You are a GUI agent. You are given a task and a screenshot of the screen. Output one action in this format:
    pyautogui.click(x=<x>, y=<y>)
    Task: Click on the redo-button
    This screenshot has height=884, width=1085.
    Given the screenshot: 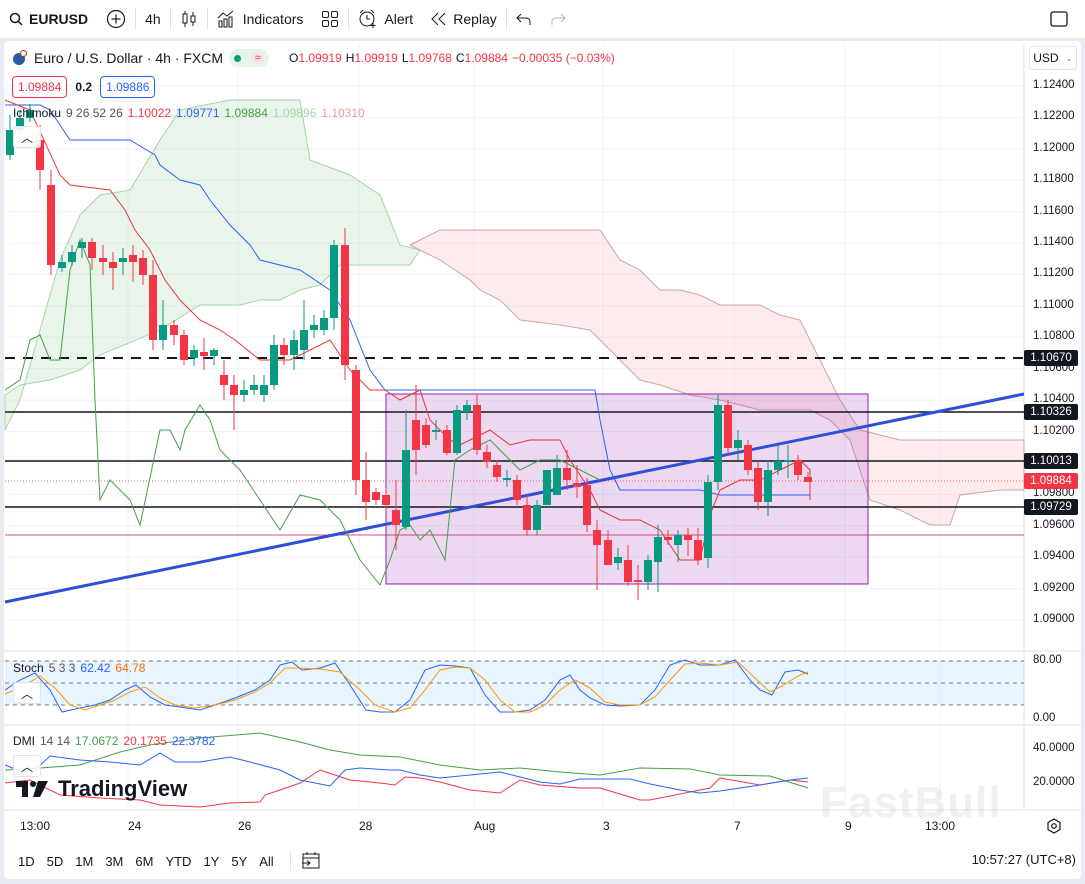 What is the action you would take?
    pyautogui.click(x=558, y=19)
    